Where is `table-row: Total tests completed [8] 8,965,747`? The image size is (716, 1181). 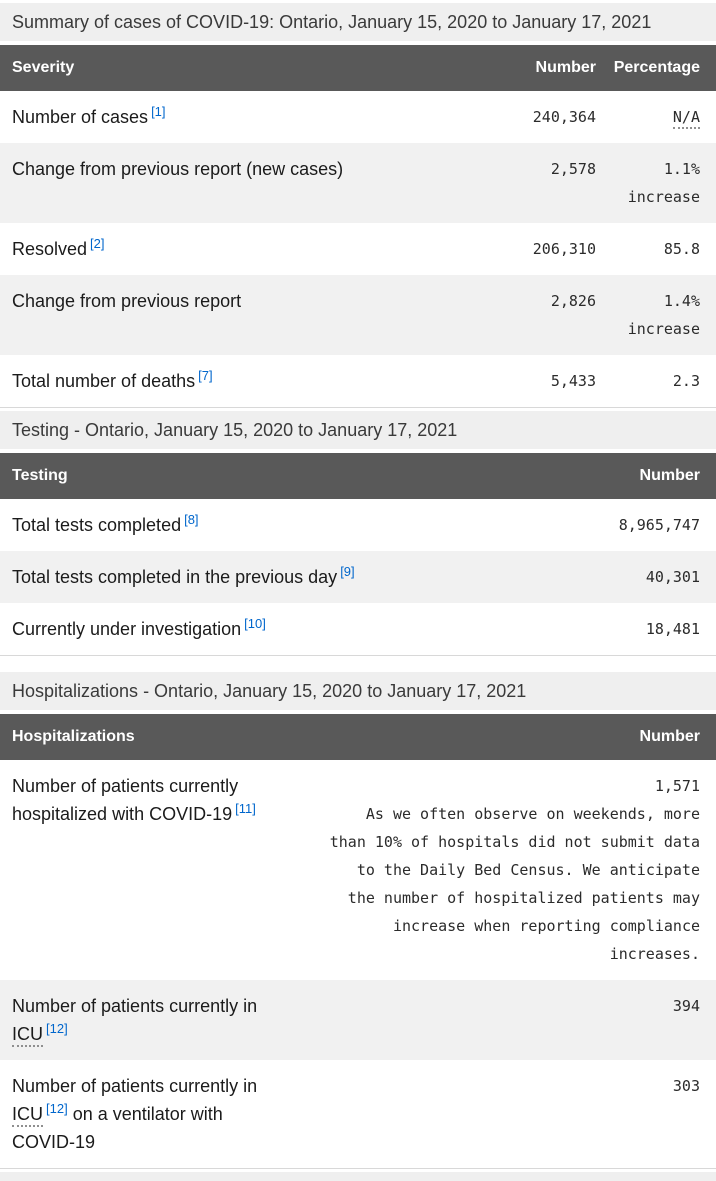 table-row: Total tests completed [8] 8,965,747 is located at coordinates (358, 525).